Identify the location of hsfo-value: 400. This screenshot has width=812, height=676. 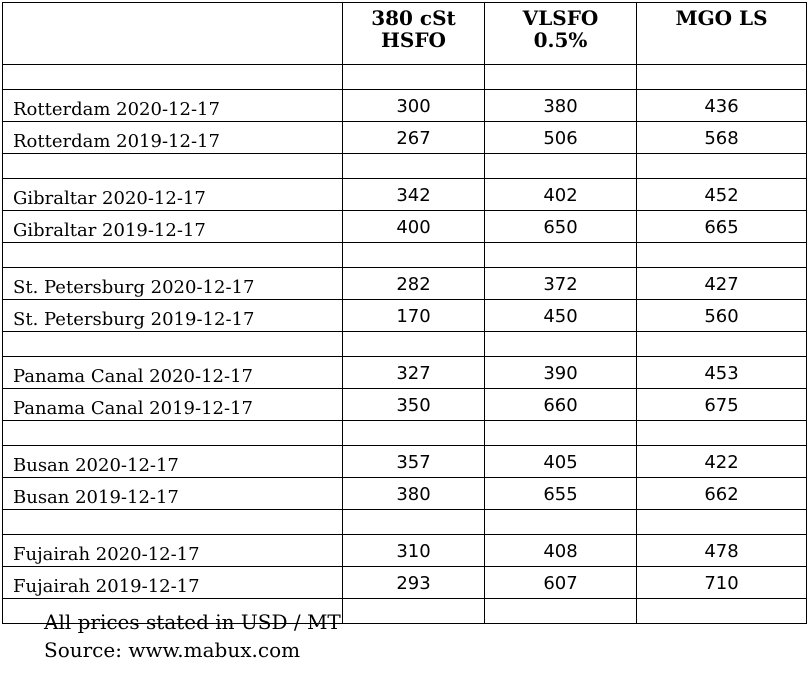
(413, 226).